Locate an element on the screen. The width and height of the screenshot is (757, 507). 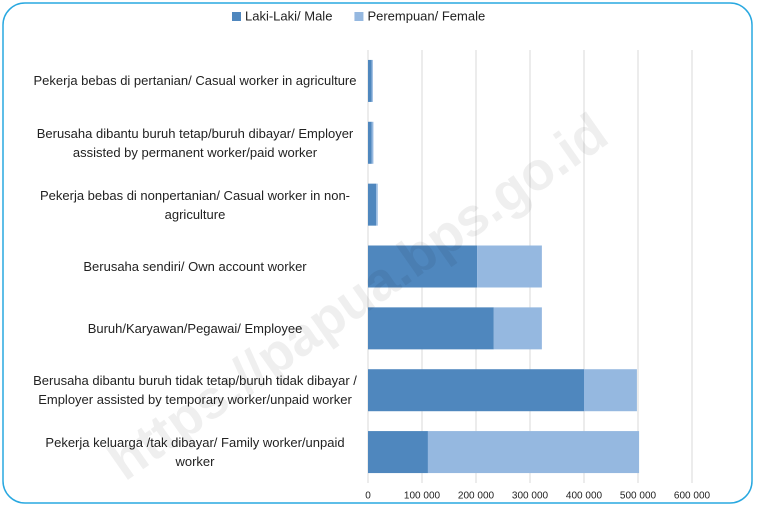
legend-label: Laki-Laki/ Male is located at coordinates (288, 15).